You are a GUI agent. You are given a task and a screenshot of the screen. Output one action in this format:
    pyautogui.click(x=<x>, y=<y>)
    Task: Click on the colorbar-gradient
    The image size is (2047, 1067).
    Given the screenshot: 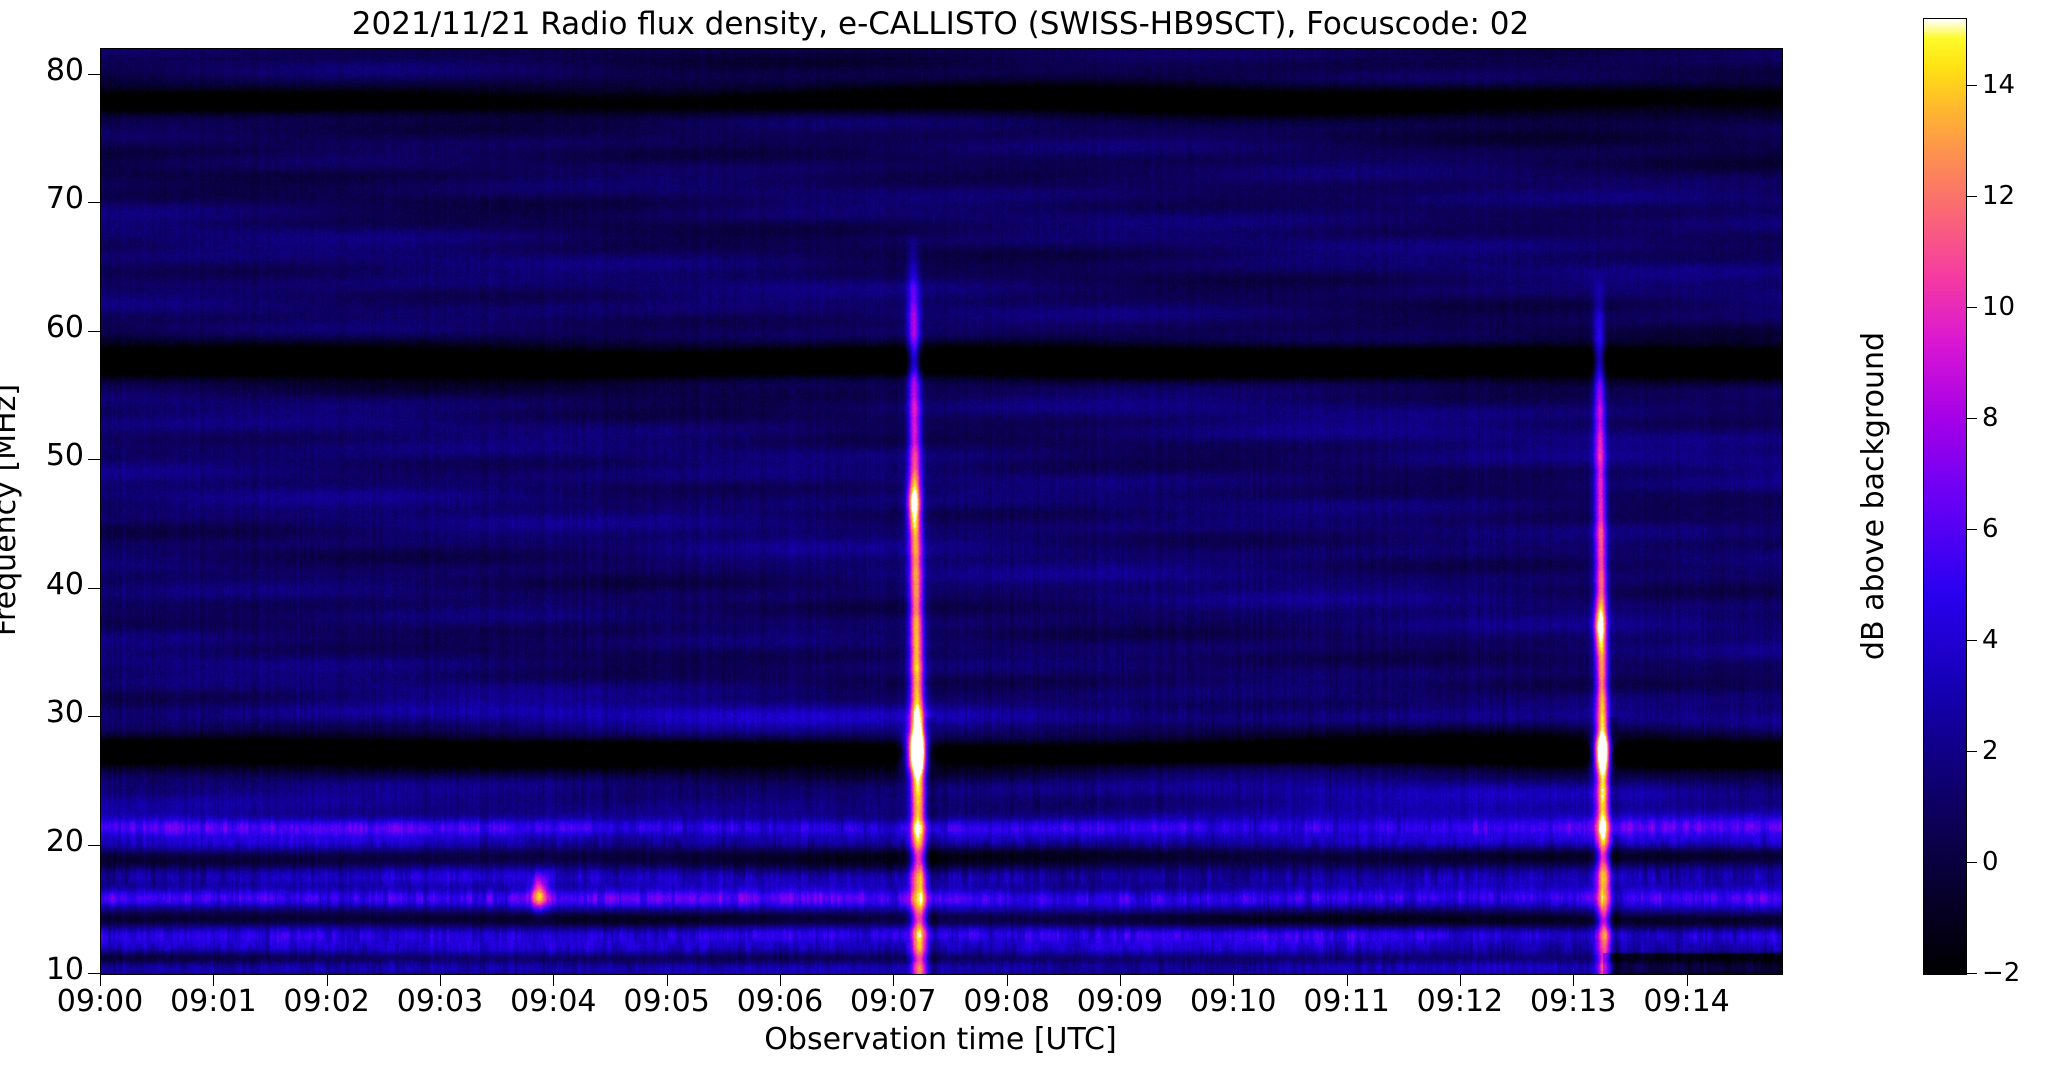 What is the action you would take?
    pyautogui.click(x=1945, y=496)
    